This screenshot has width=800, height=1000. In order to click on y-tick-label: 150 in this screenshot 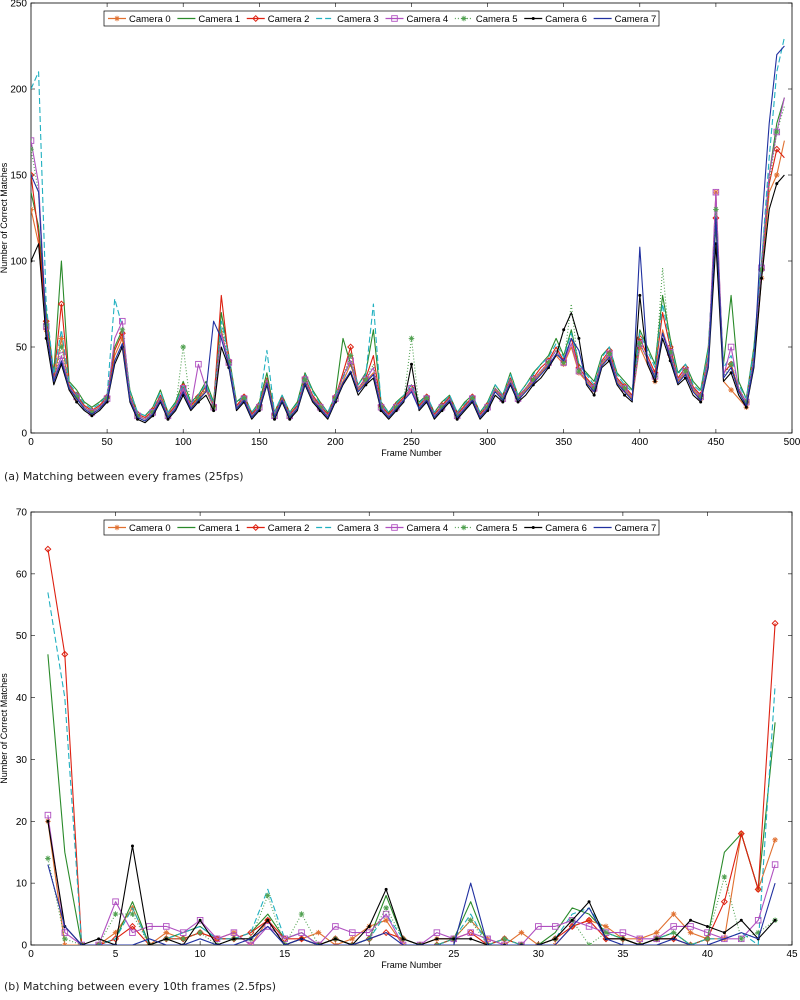, I will do `click(18, 176)`.